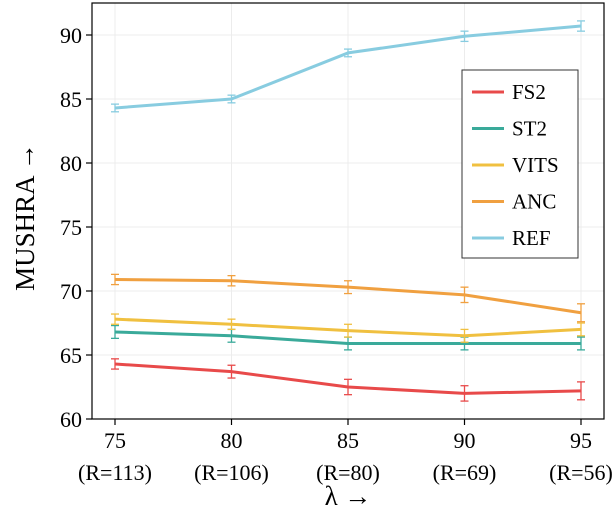  I want to click on x-tick-sublabel: (R=80), so click(348, 472).